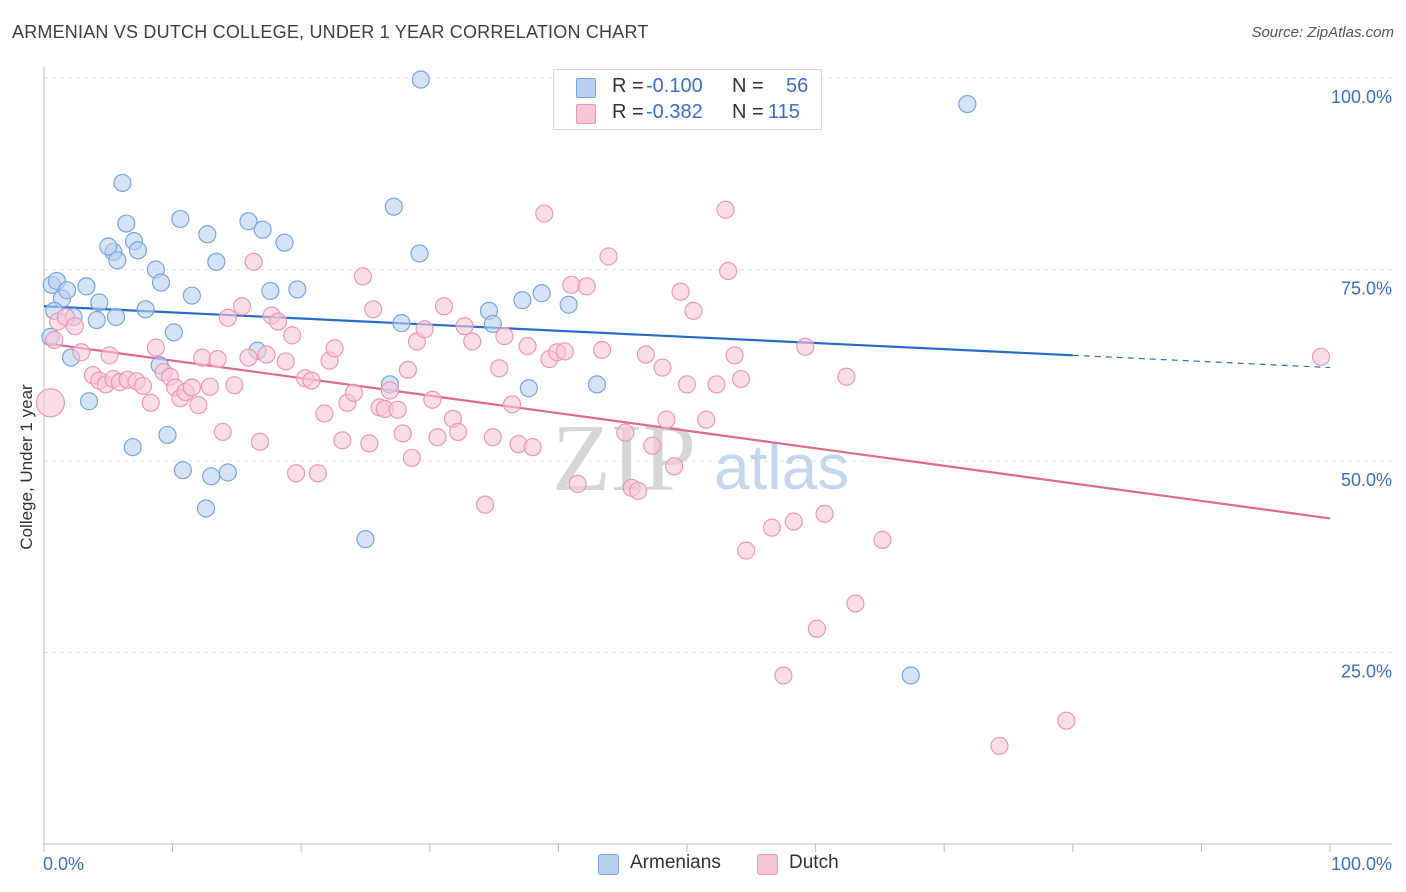  What do you see at coordinates (1361, 864) in the screenshot?
I see `x-tick-label-max: 100.0%` at bounding box center [1361, 864].